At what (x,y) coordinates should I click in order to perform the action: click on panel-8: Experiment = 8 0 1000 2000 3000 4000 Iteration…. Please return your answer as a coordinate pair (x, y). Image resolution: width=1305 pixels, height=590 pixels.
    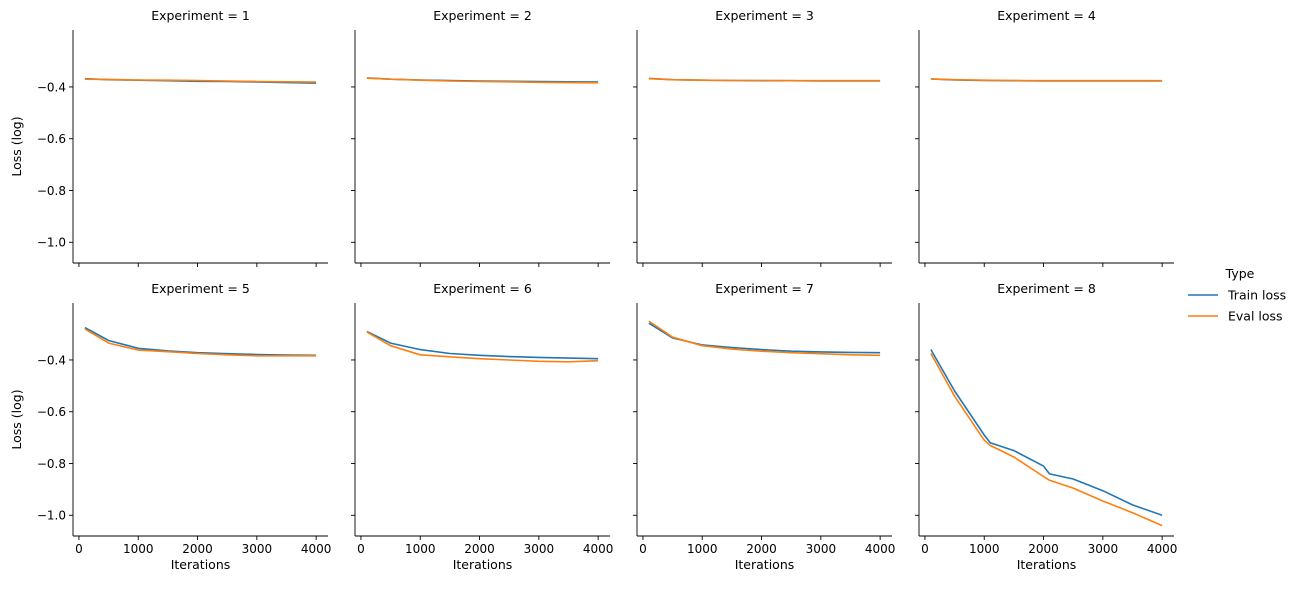
    Looking at the image, I should click on (1046, 426).